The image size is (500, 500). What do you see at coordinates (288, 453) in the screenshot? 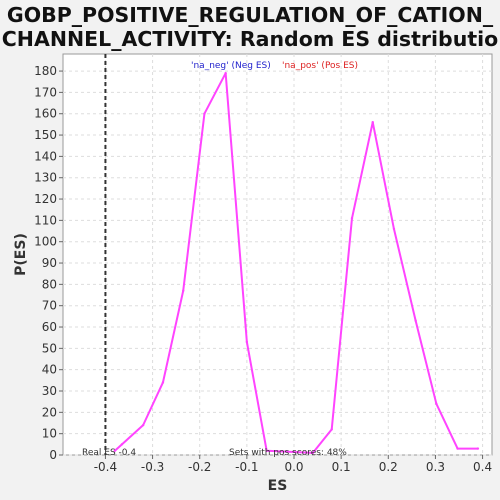
I see `pos-scores-annotation: Sets with pos scores: 48%` at bounding box center [288, 453].